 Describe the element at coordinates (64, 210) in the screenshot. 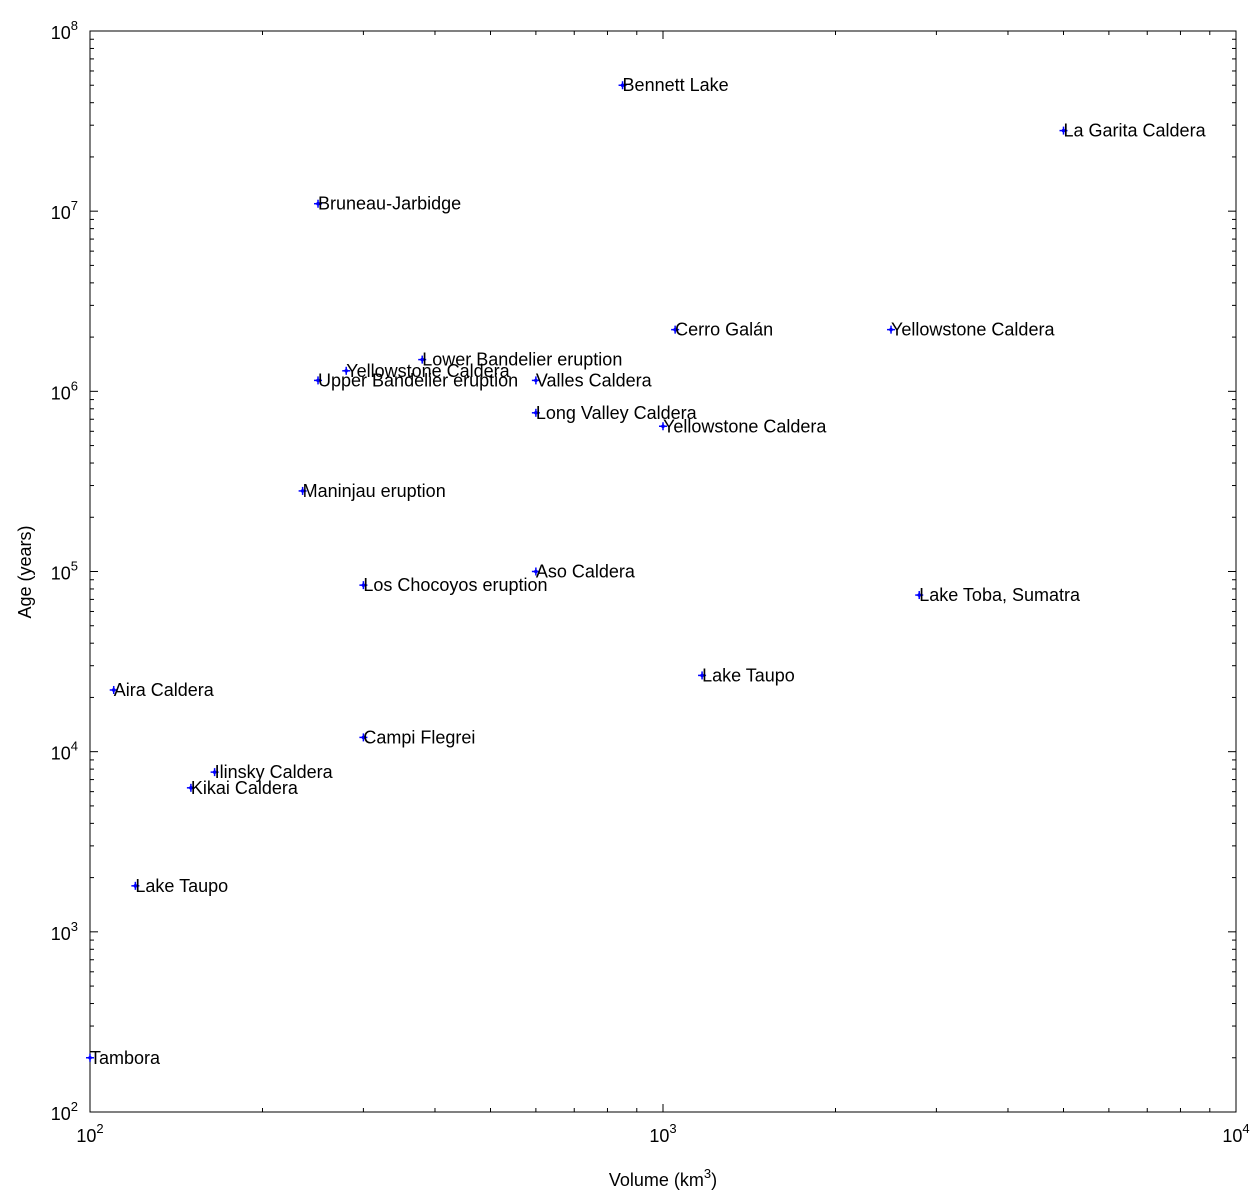

I see `y-tick-label: 10⁷` at that location.